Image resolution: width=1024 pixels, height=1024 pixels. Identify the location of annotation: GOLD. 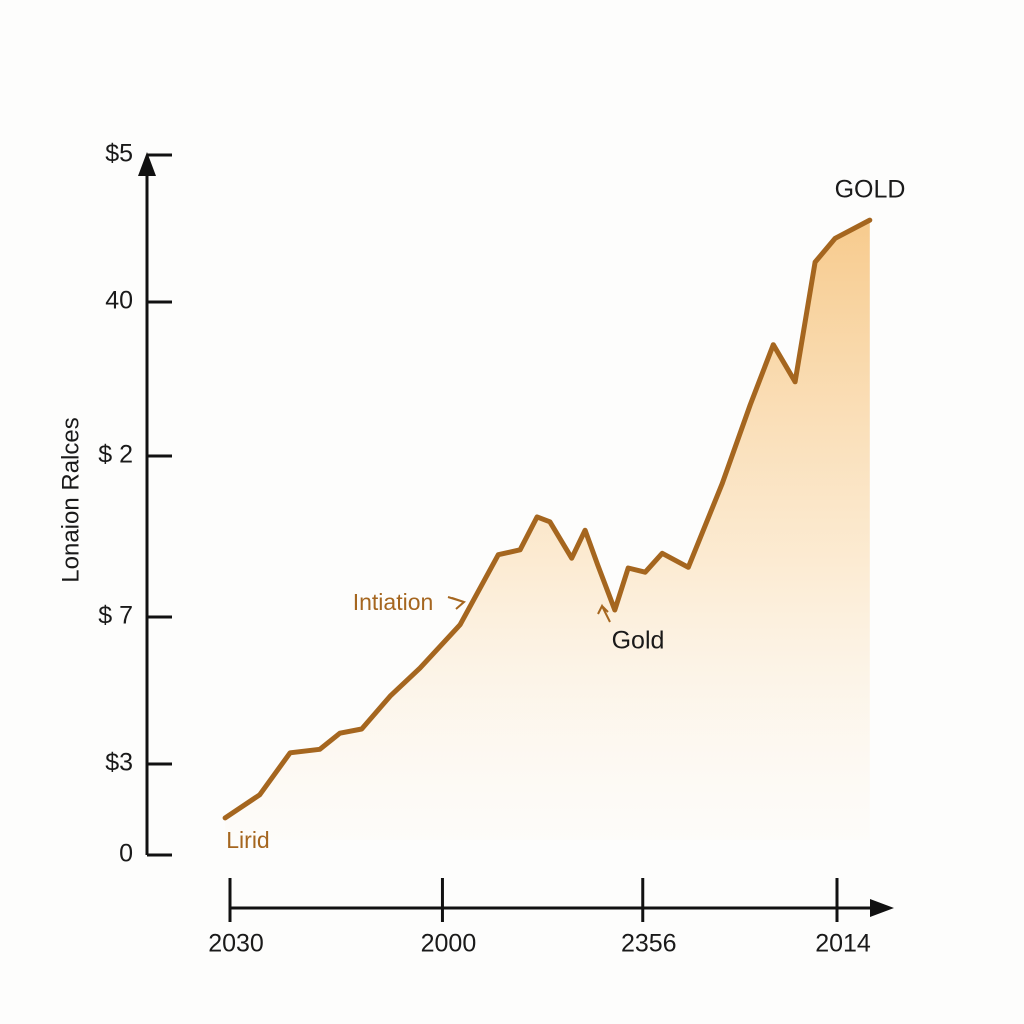
(870, 190).